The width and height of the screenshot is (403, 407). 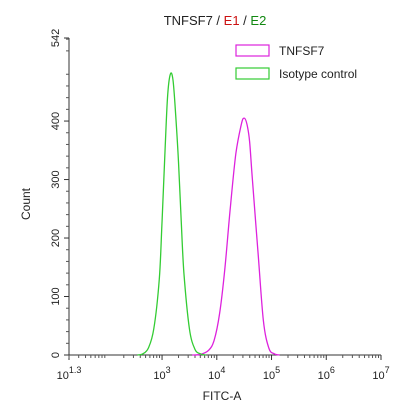 What do you see at coordinates (387, 370) in the screenshot?
I see `x-tick-exponent: 7` at bounding box center [387, 370].